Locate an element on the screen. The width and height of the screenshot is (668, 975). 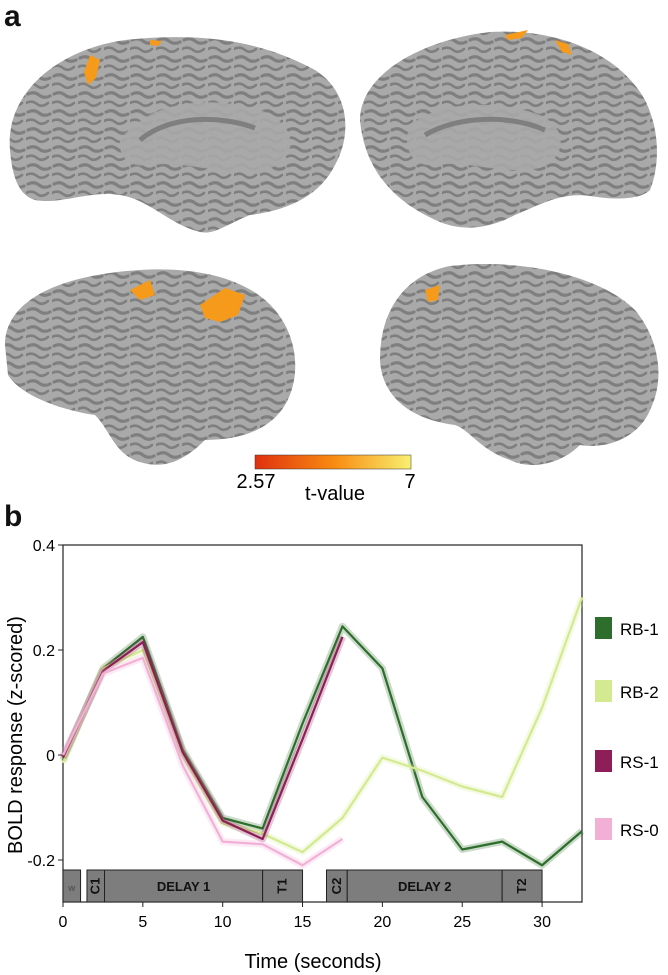
brain-lateral-right is located at coordinates (519, 364).